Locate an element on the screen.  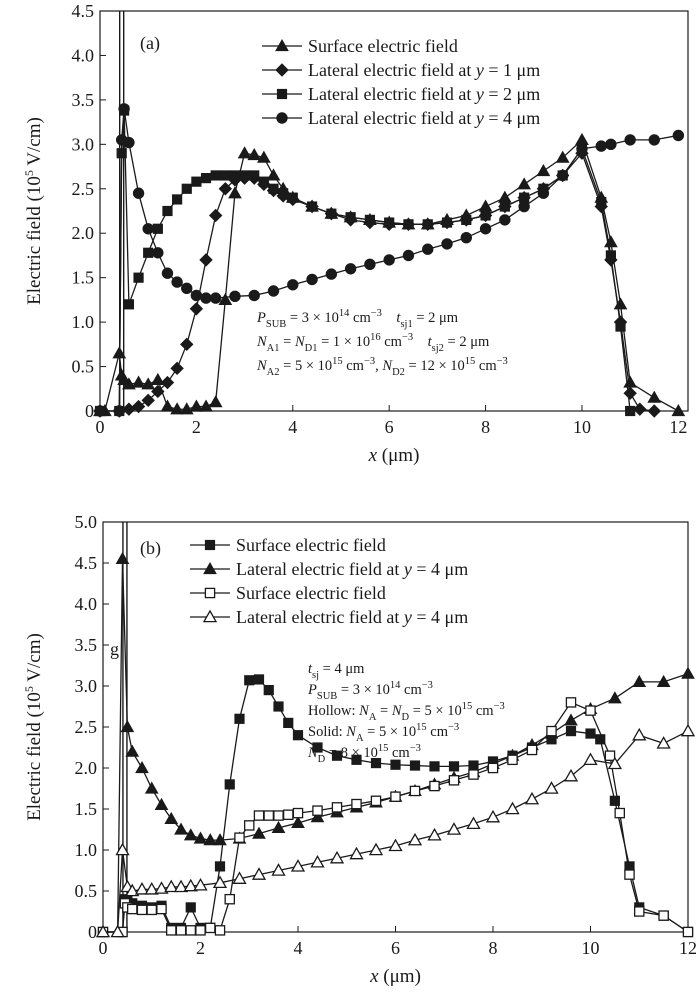
x-tick-label: 0 is located at coordinates (103, 948).